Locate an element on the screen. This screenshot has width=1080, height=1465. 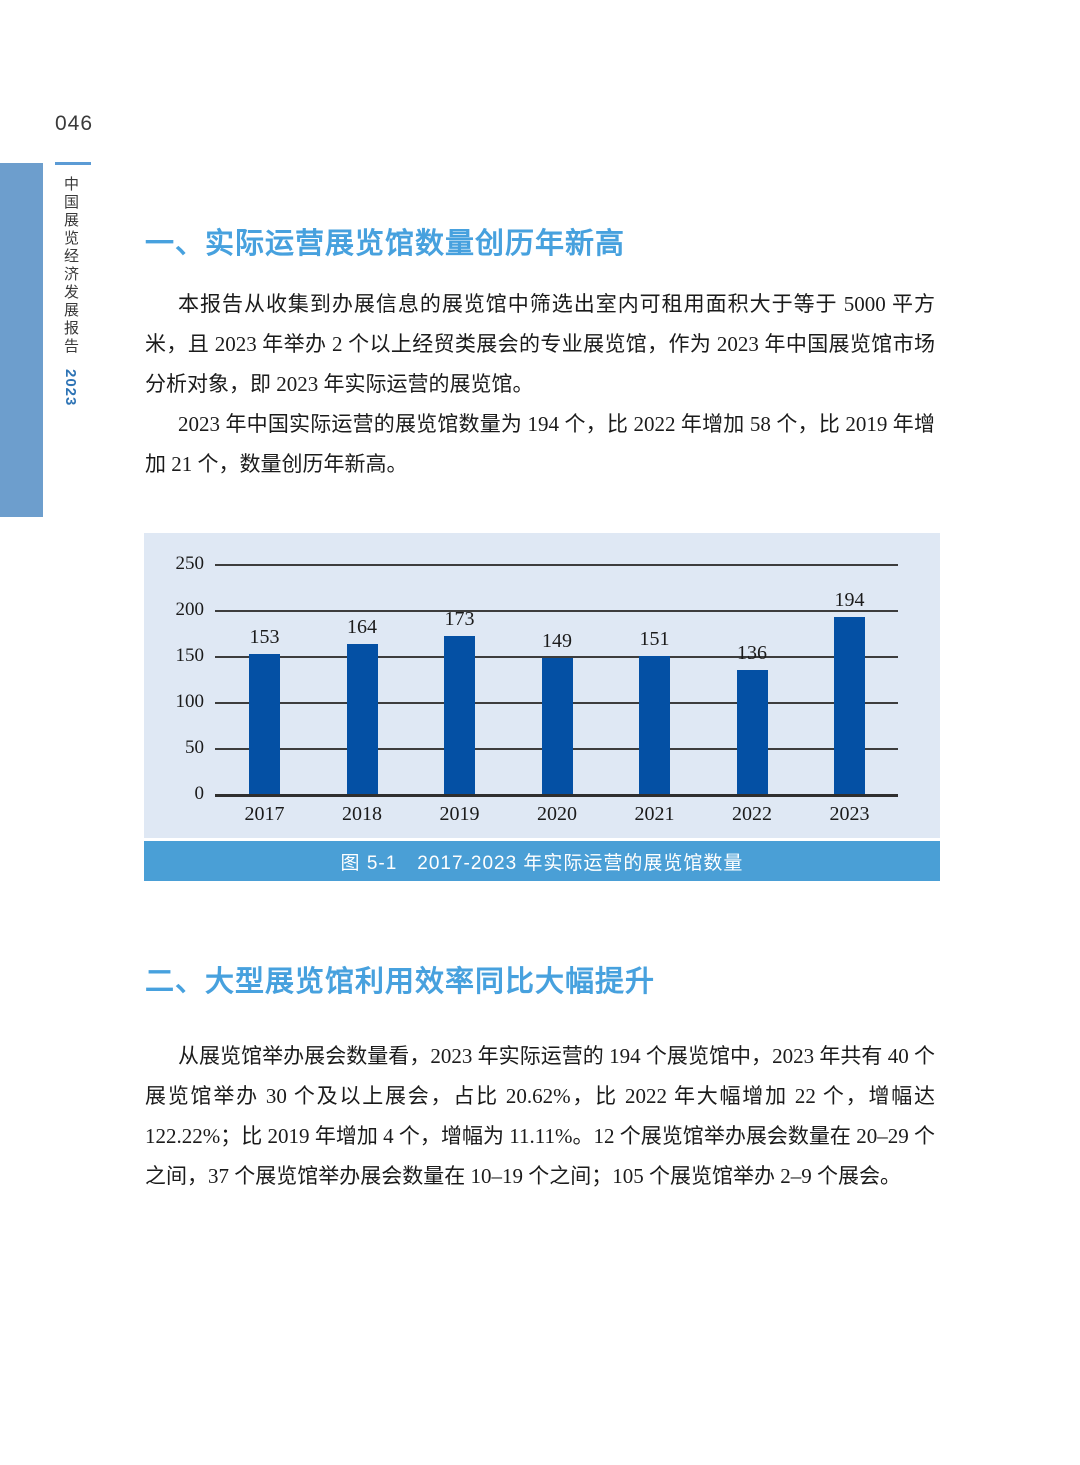
bar-2020 is located at coordinates (557, 726).